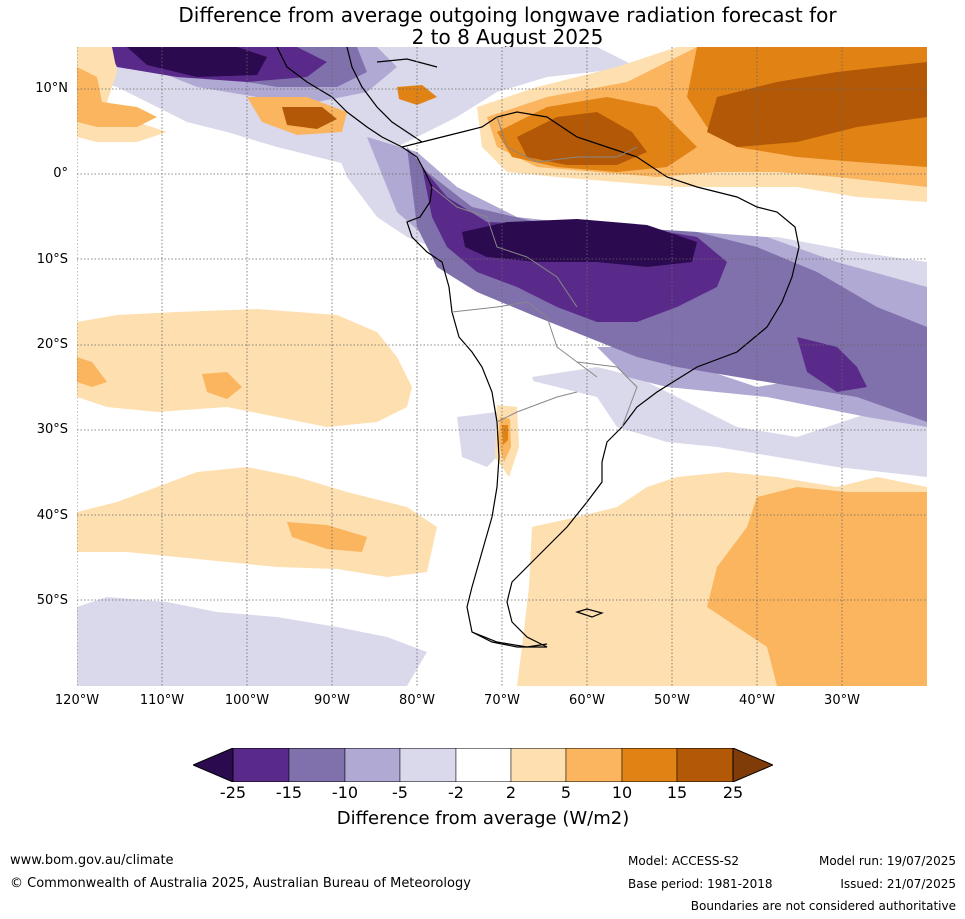  Describe the element at coordinates (757, 700) in the screenshot. I see `lon-label-40w: 40°W` at that location.